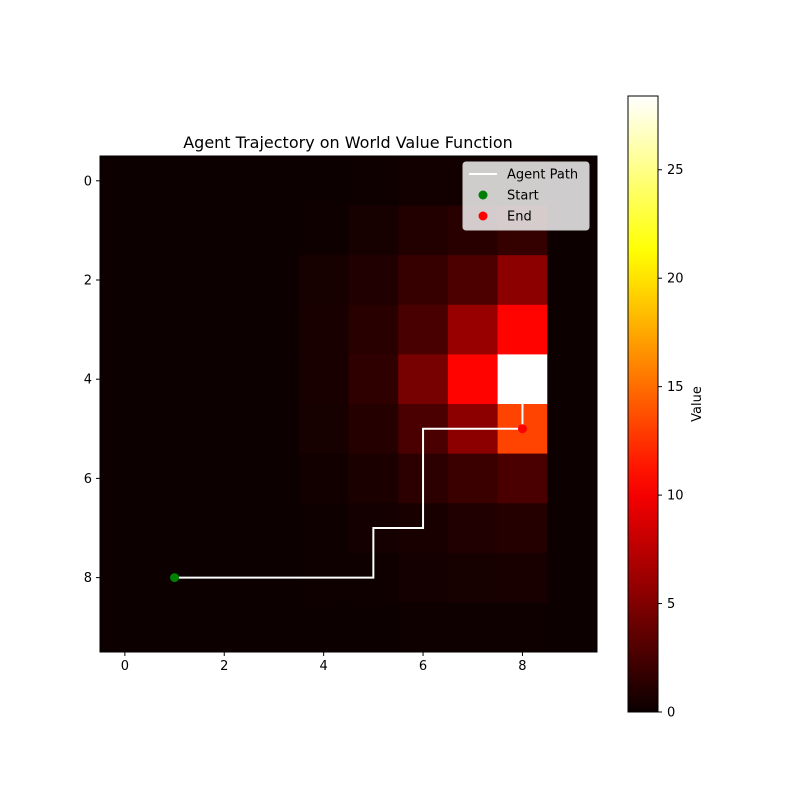 The image size is (800, 800). Describe the element at coordinates (671, 713) in the screenshot. I see `colorbar-tick-label: 0` at that location.